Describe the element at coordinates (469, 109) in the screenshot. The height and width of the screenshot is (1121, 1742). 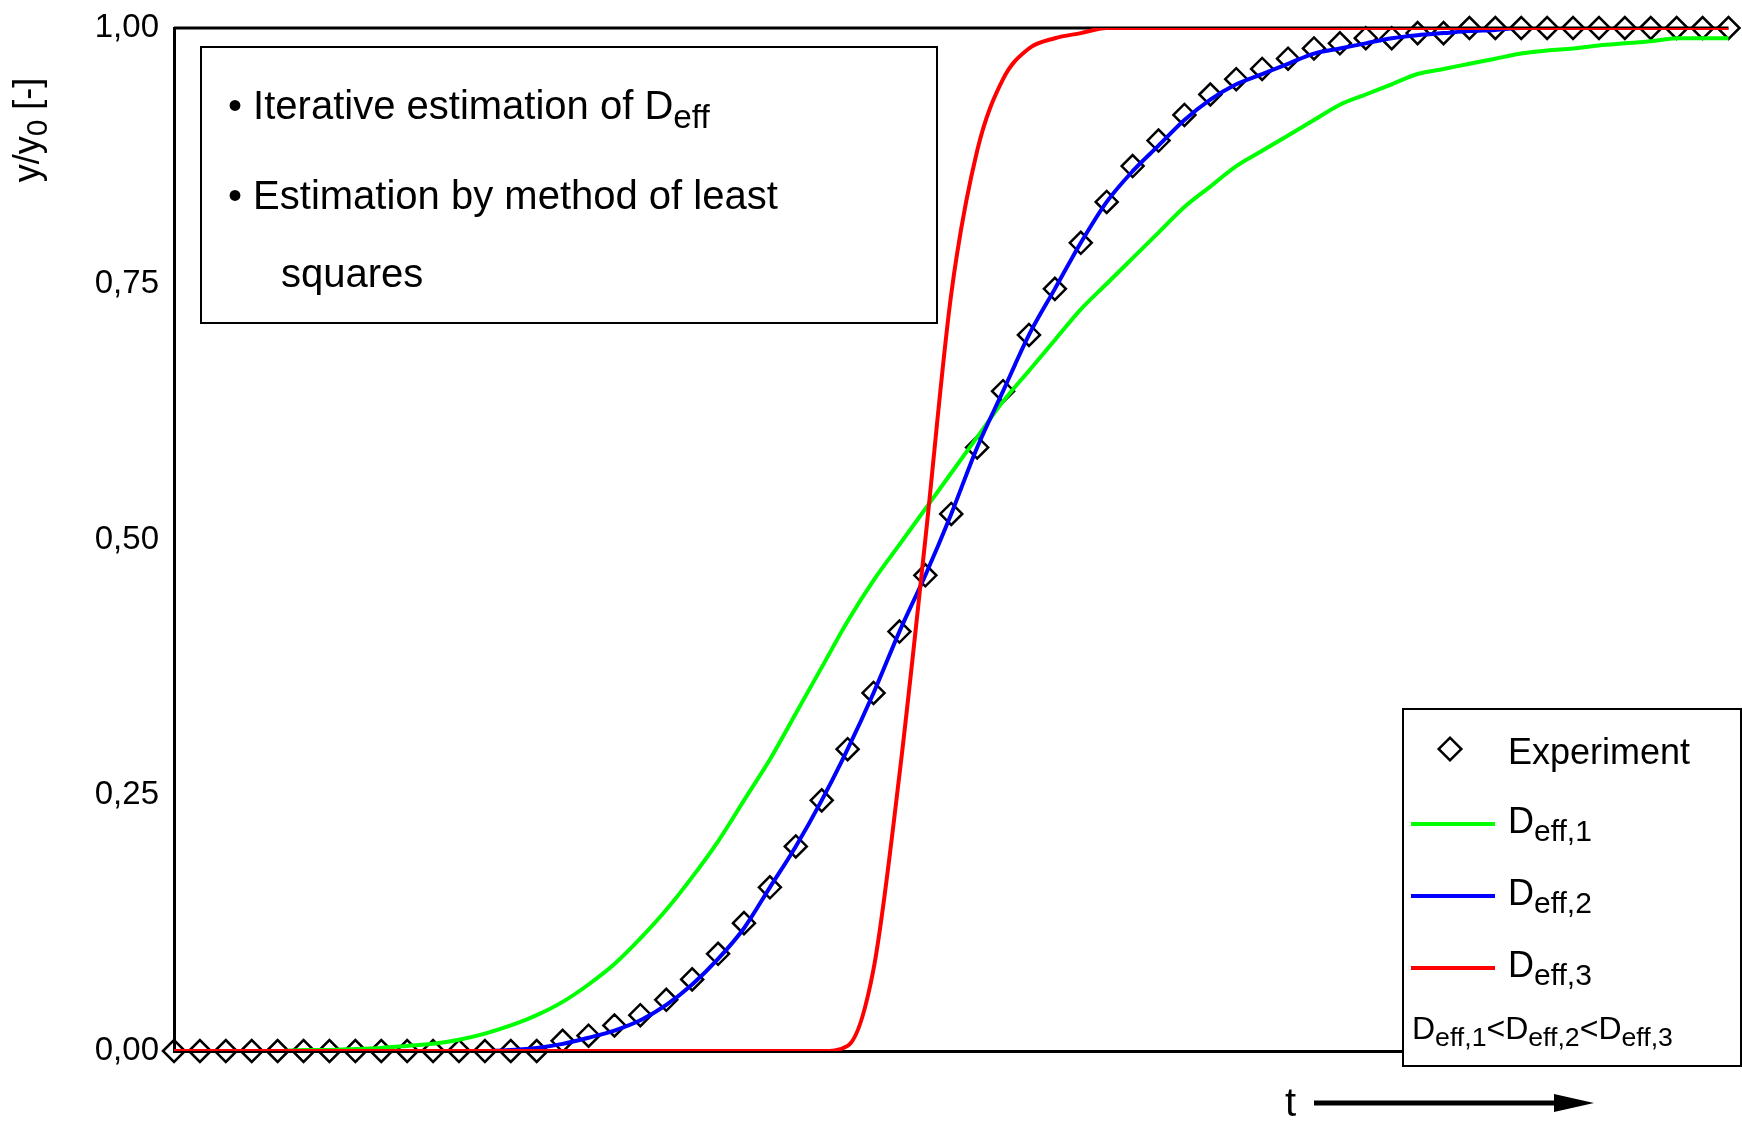
I see `annotation: • Iterative estimation of D$_{eff}$` at that location.